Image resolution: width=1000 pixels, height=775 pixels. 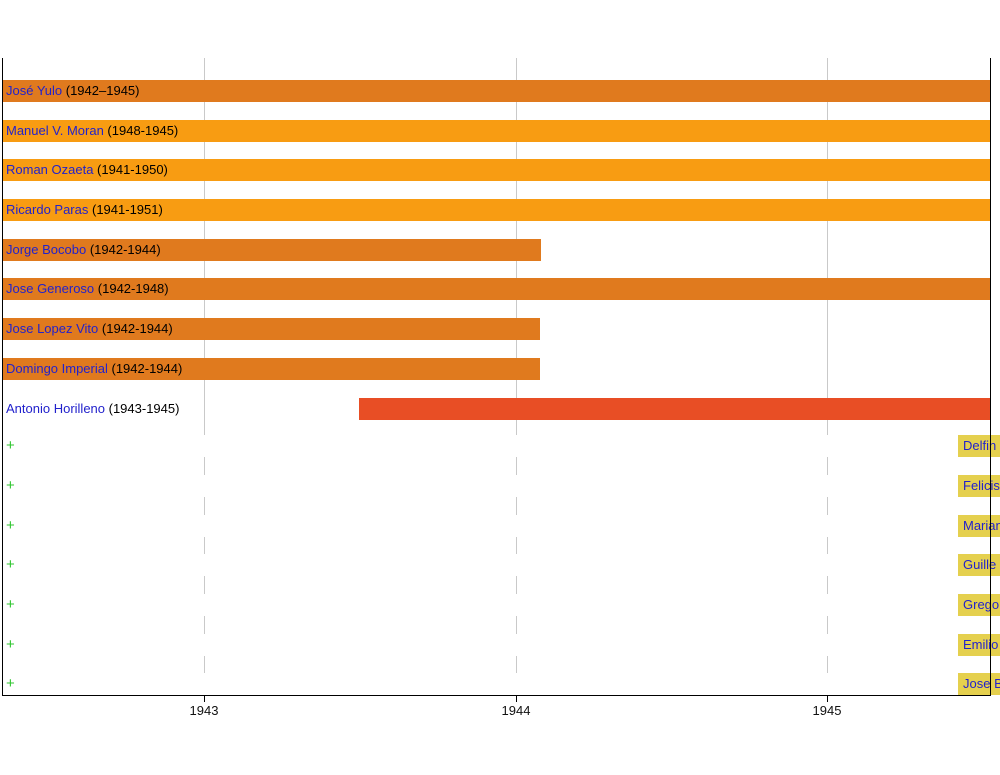 I want to click on term-dates-label: (1941-1950), so click(x=130, y=169).